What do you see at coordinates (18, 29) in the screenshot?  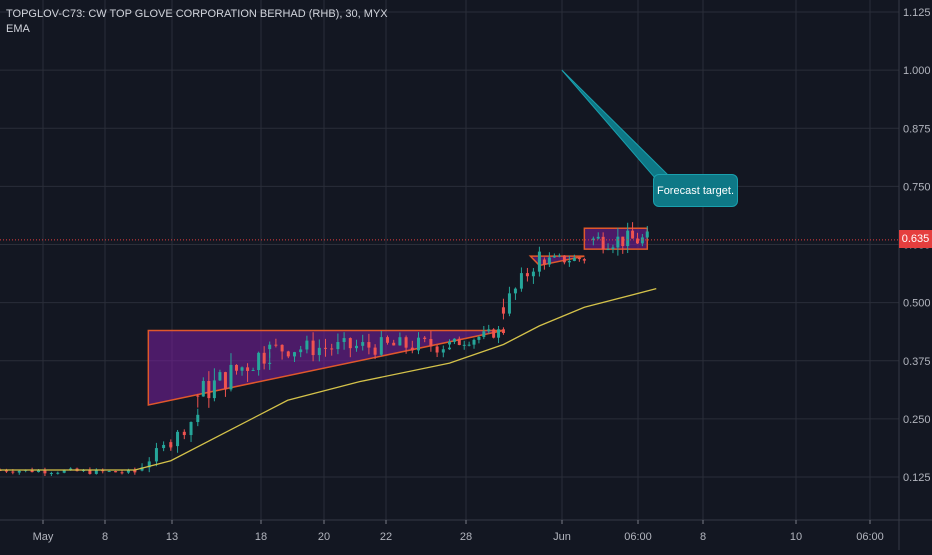 I see `indicator-label: EMA` at bounding box center [18, 29].